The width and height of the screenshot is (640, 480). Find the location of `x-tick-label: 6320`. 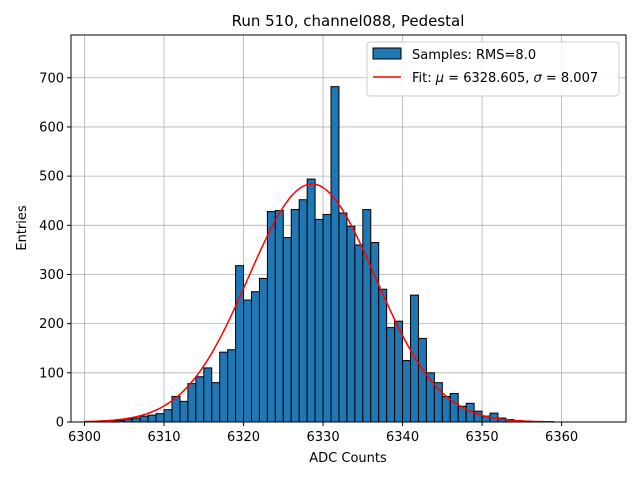

x-tick-label: 6320 is located at coordinates (243, 437).